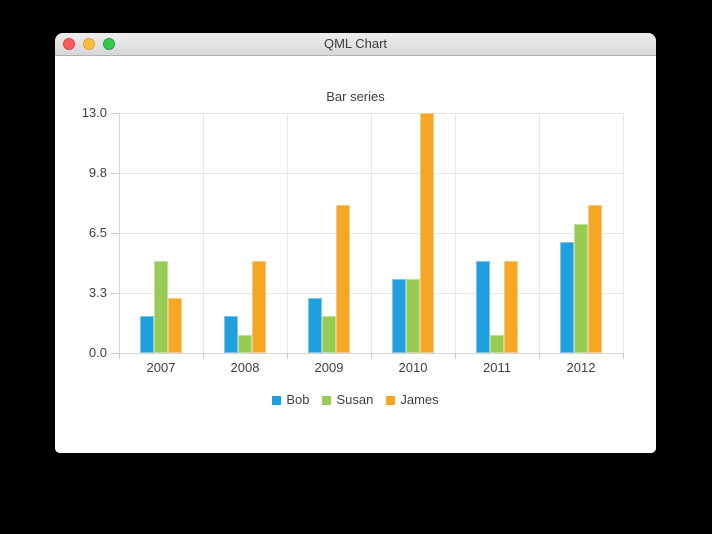 Image resolution: width=712 pixels, height=534 pixels. Describe the element at coordinates (581, 367) in the screenshot. I see `x-axis-label: 2012` at that location.